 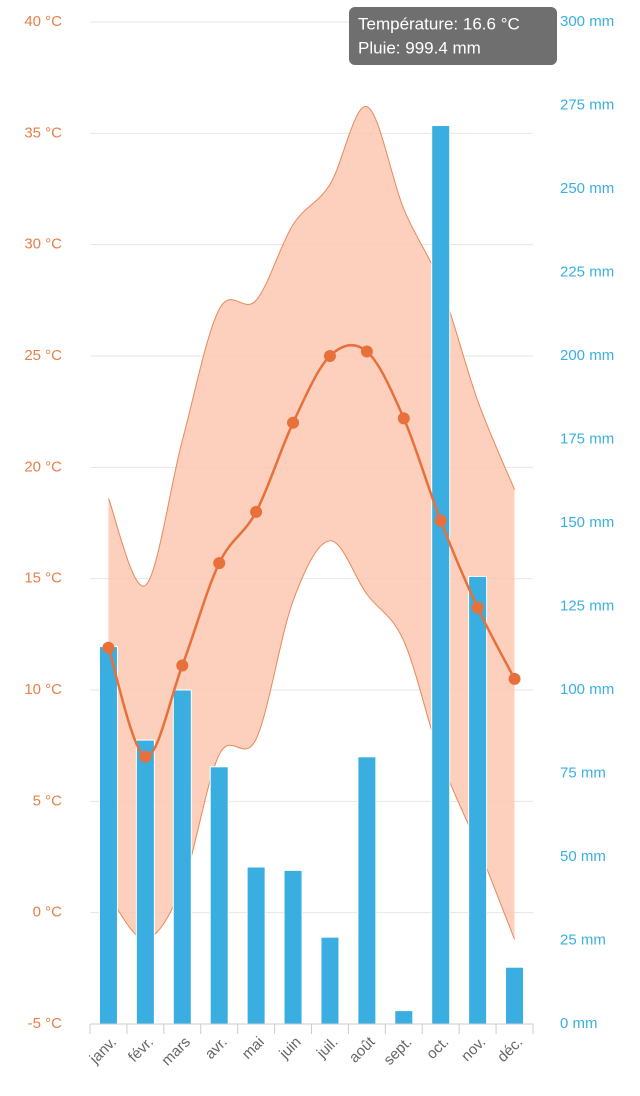 What do you see at coordinates (473, 1049) in the screenshot?
I see `x-tick-label: nov.` at bounding box center [473, 1049].